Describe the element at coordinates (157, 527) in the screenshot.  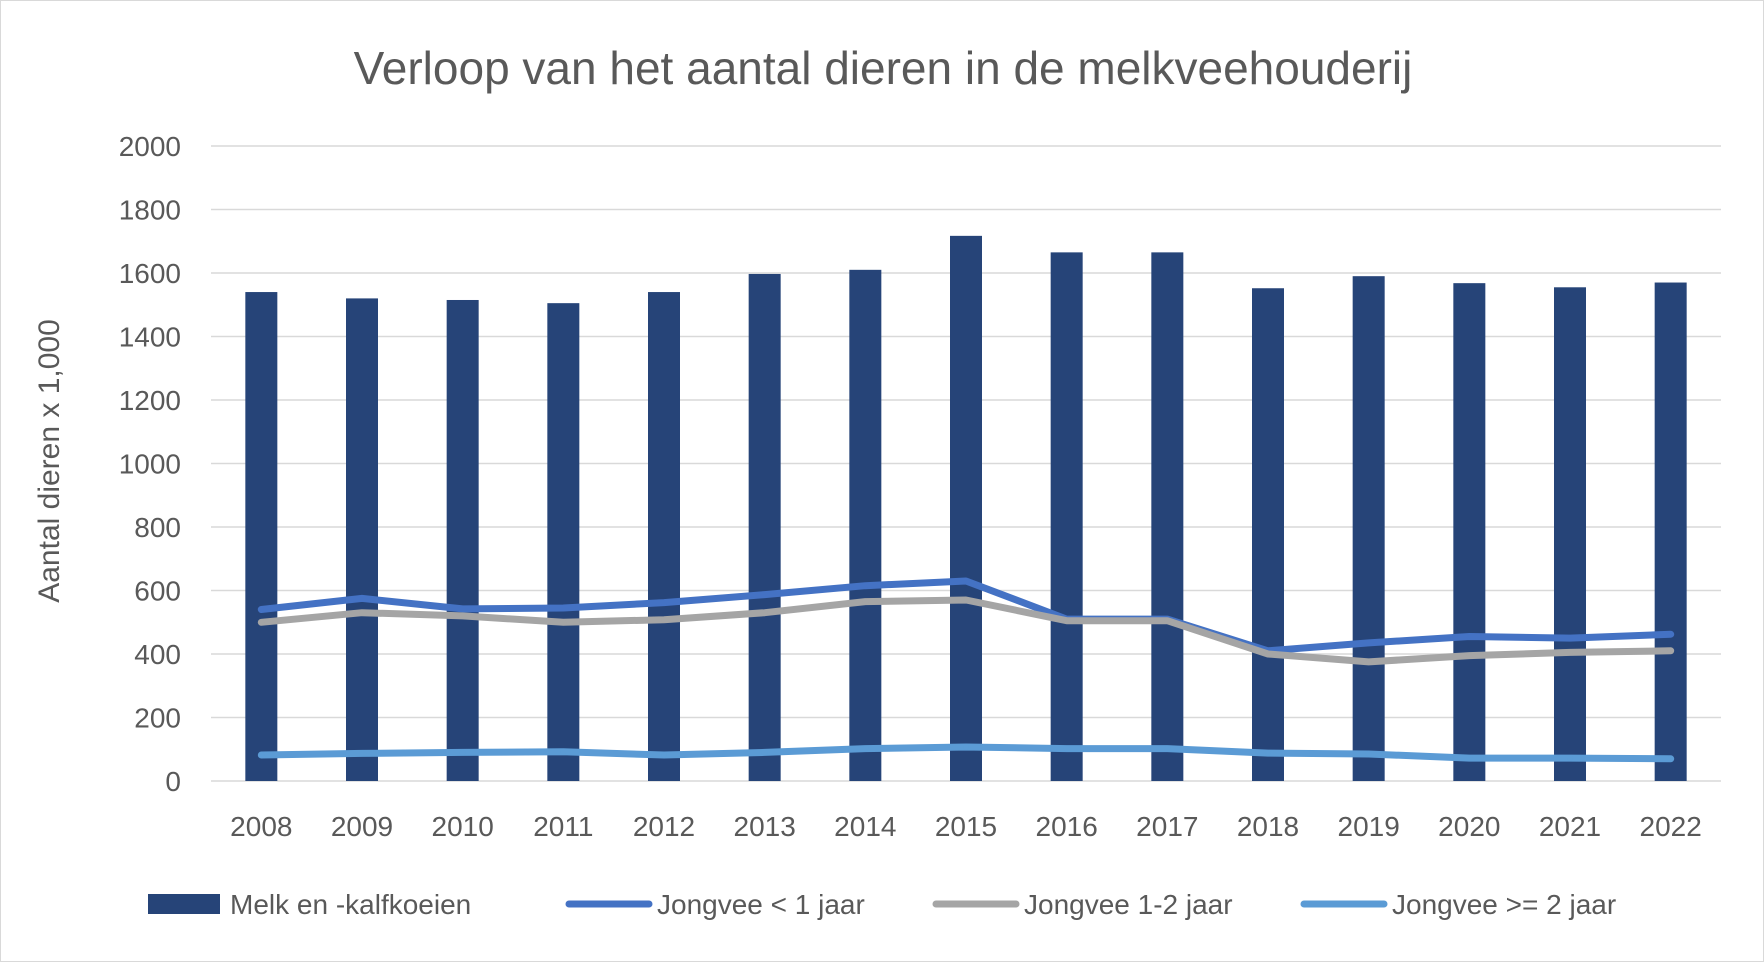
I see `y-tick-label: 800` at that location.